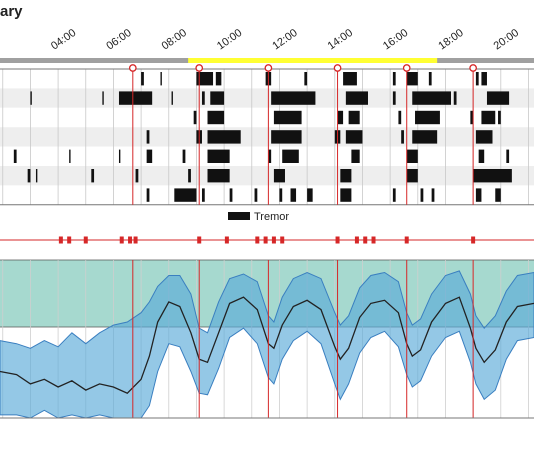 The image size is (534, 462). I want to click on legend-swatch, so click(239, 216).